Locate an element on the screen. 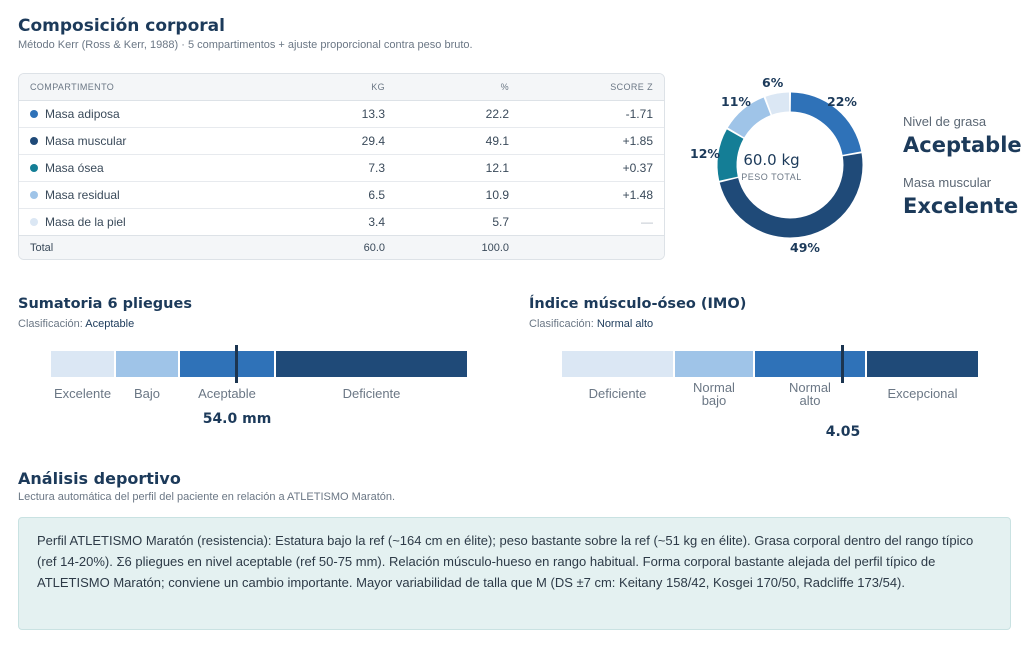  composition-title: Composición corporal is located at coordinates (121, 26).